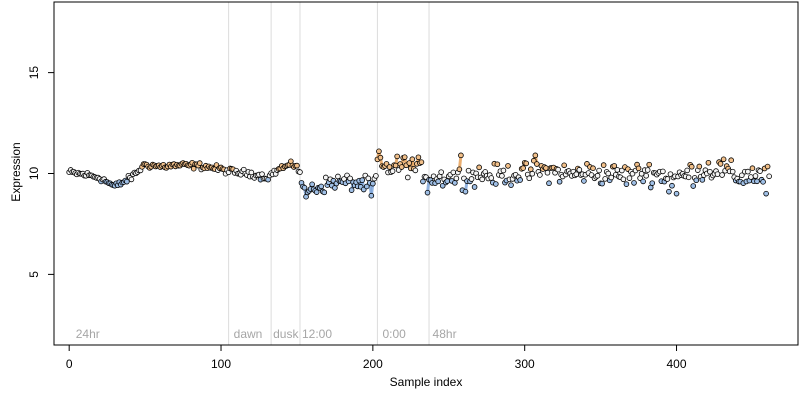 The height and width of the screenshot is (400, 800). I want to click on time-annotation: 12:00, so click(317, 334).